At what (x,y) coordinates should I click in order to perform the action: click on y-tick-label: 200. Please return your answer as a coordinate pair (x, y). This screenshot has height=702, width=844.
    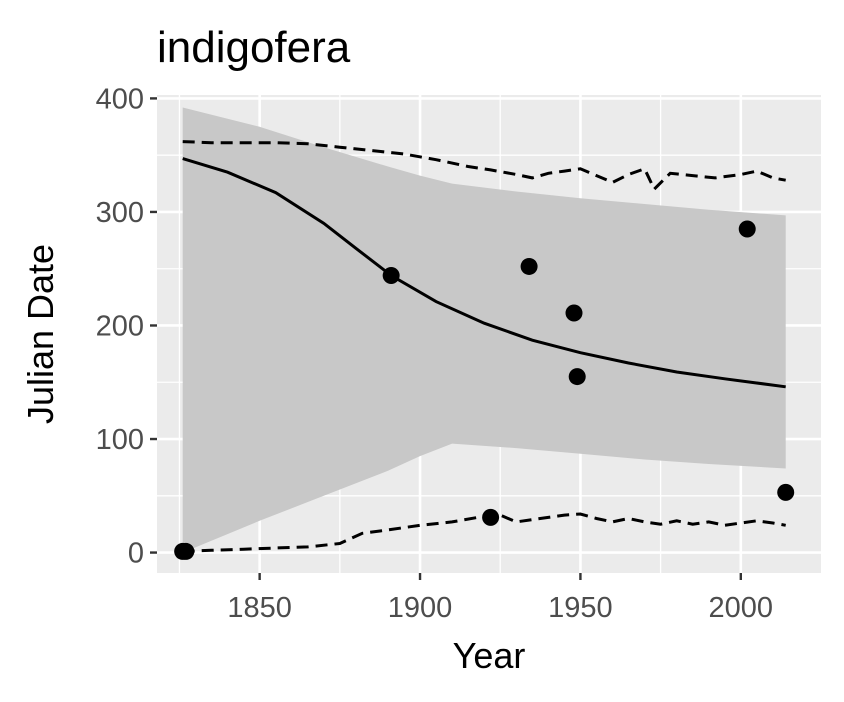
    Looking at the image, I should click on (120, 326).